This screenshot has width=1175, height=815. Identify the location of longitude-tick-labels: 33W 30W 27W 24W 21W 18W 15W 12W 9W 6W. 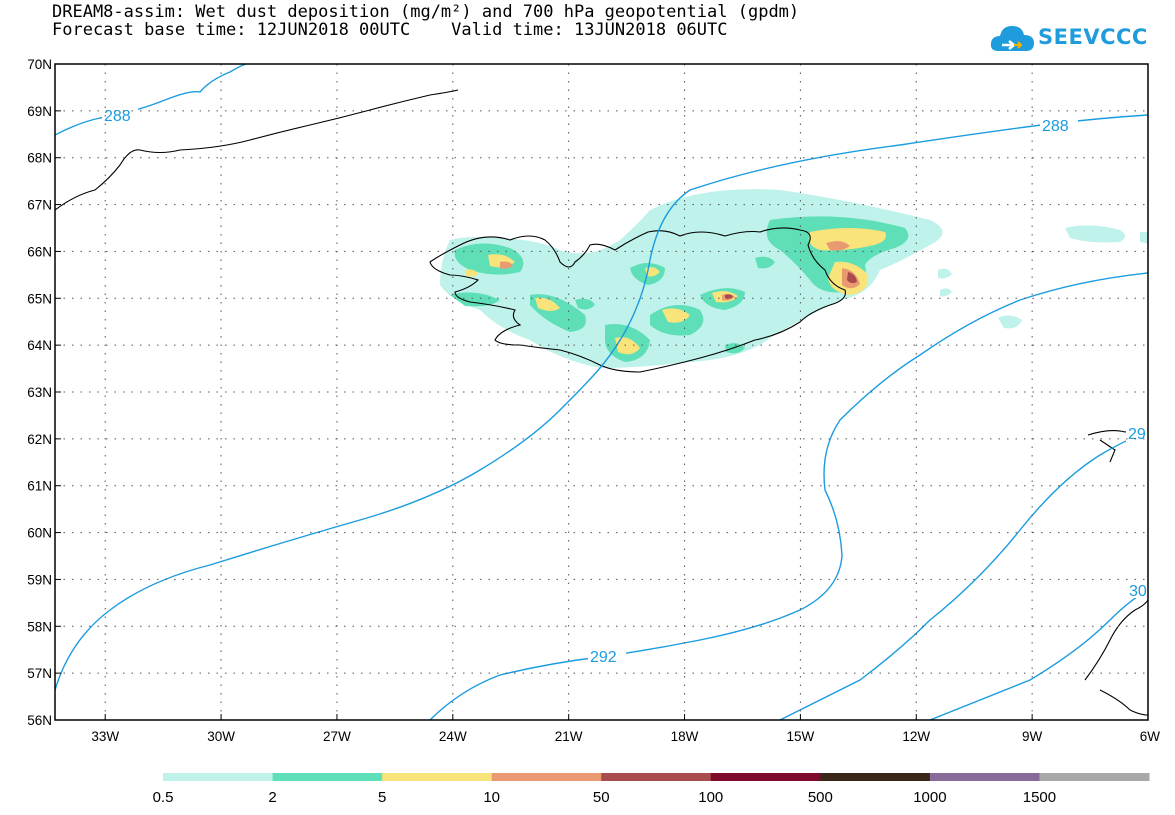
(625, 729).